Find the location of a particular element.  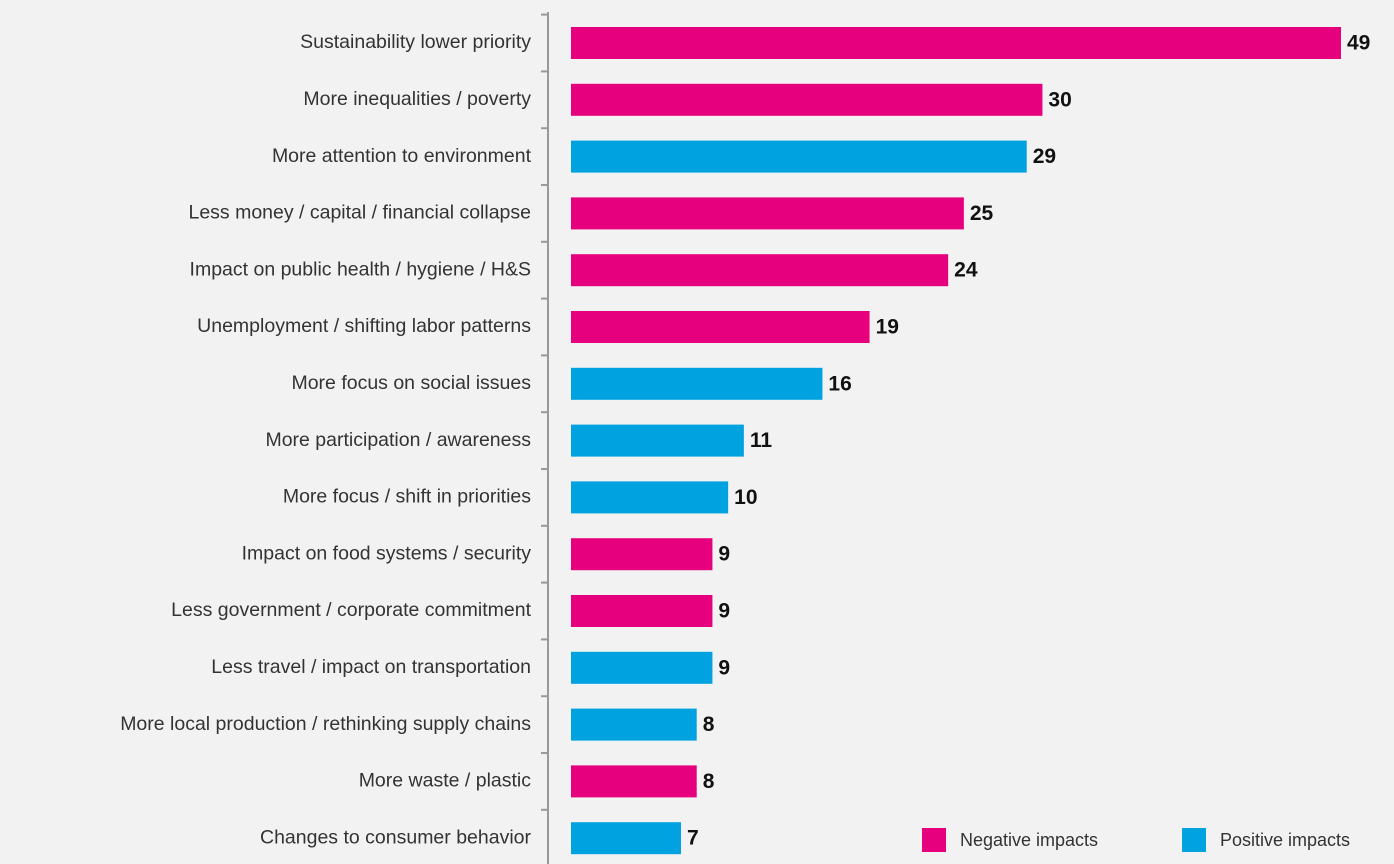

legend-label: Negative impacts is located at coordinates (1029, 840).